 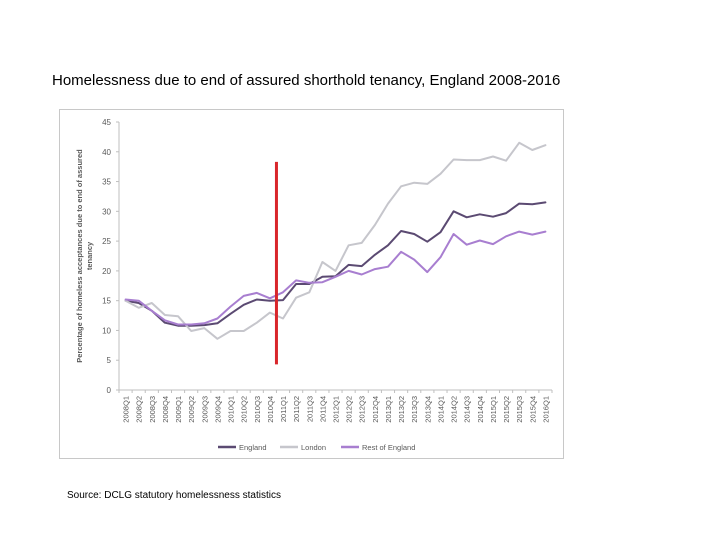 I want to click on x-tick-label: 2008Q1, so click(x=126, y=409).